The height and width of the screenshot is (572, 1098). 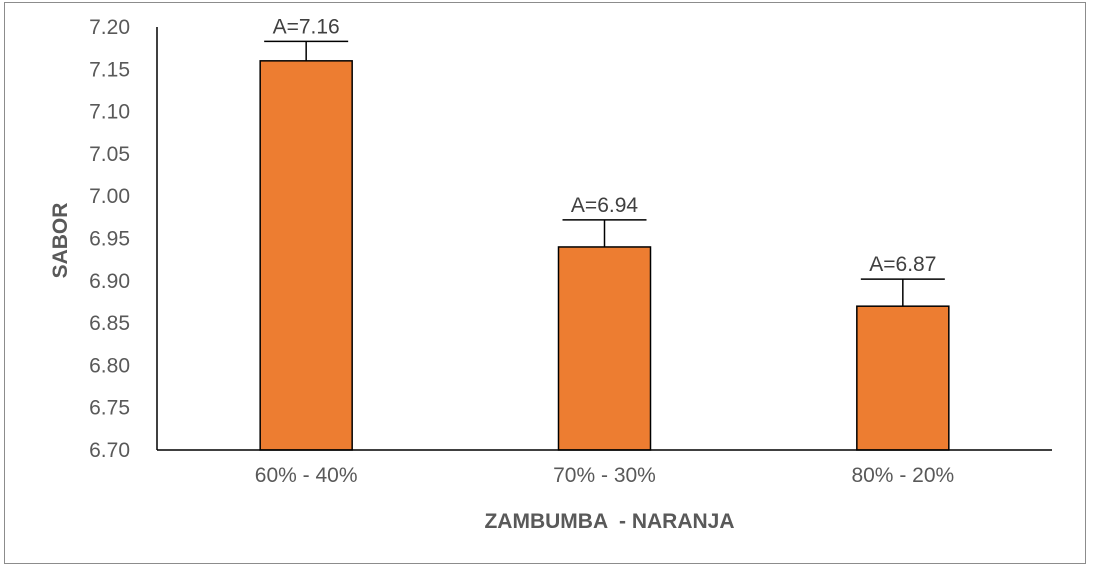 What do you see at coordinates (109, 154) in the screenshot?
I see `y-tick-label: 7.05` at bounding box center [109, 154].